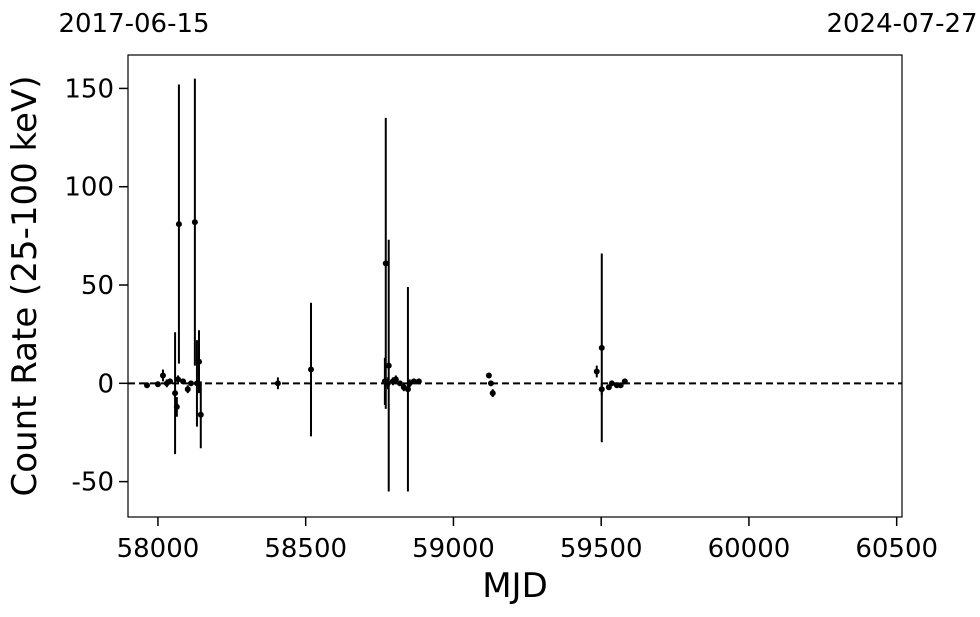 The image size is (980, 617). What do you see at coordinates (158, 549) in the screenshot?
I see `x-tick-label: 58000` at bounding box center [158, 549].